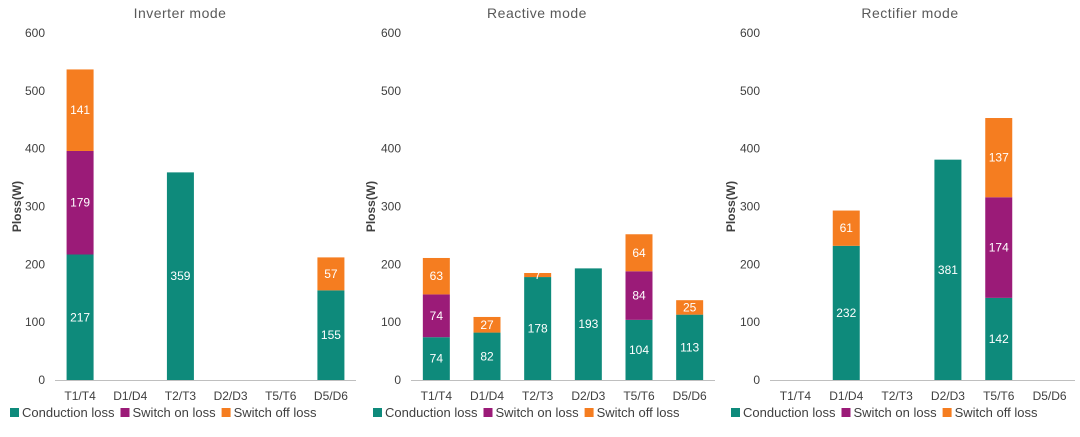 This screenshot has width=1080, height=437. What do you see at coordinates (180, 13) in the screenshot?
I see `chart-title: Inverter mode` at bounding box center [180, 13].